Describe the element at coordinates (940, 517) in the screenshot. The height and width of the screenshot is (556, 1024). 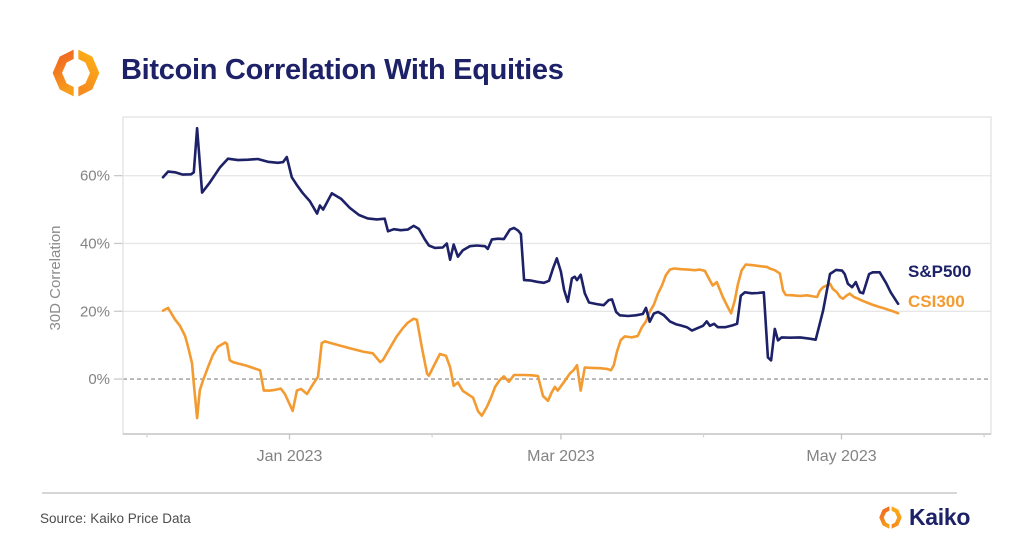
I see `kaiko-wordmark: Kaiko` at that location.